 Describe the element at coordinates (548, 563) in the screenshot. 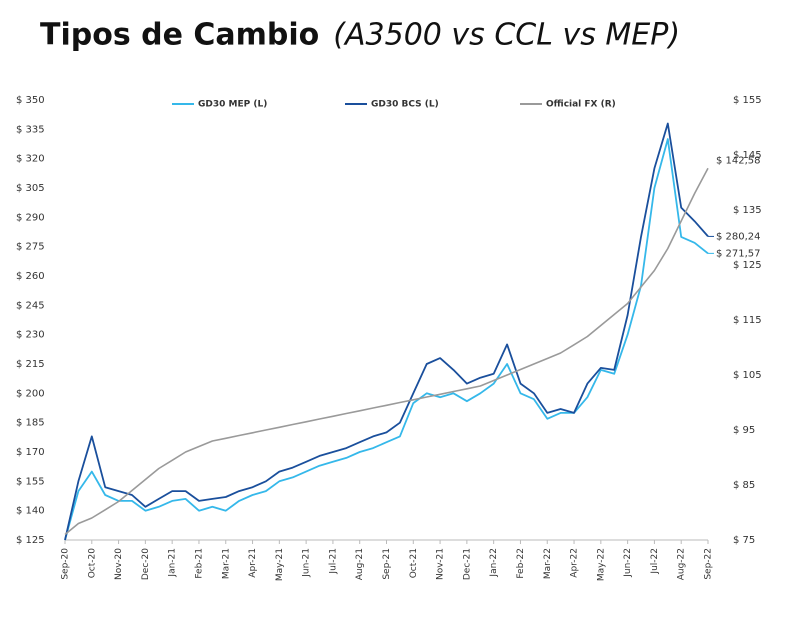

I see `x-tick-label: Mar-22` at that location.